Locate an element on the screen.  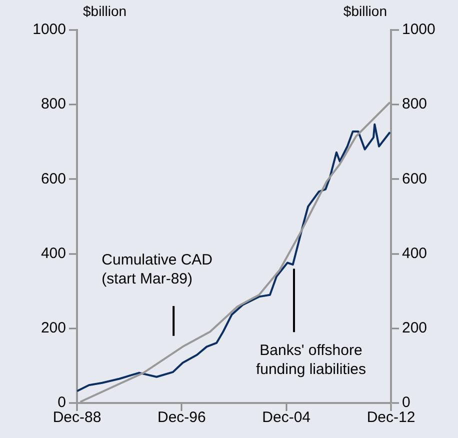
text: Banks' offshore funding liabilities is located at coordinates (311, 360).